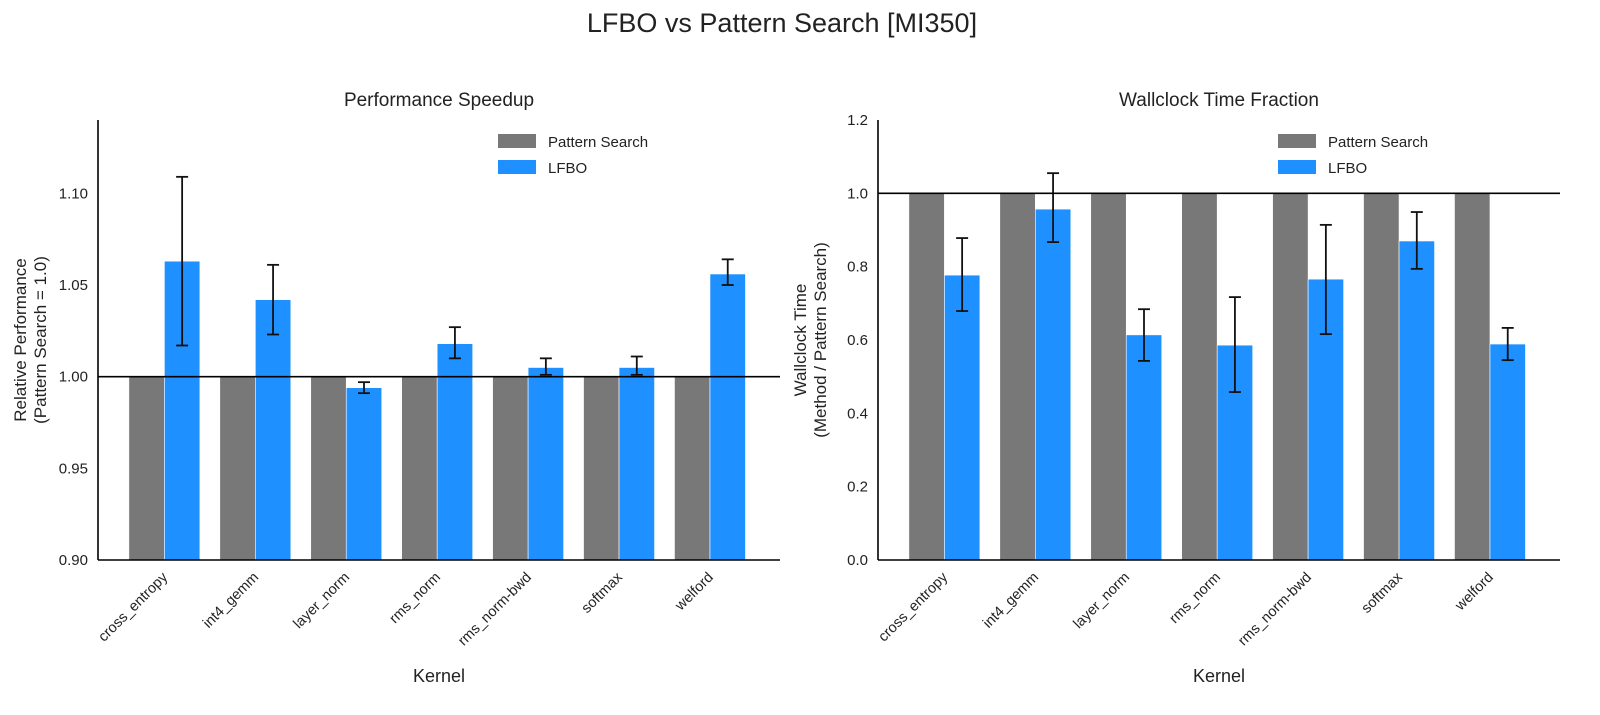 This screenshot has height=715, width=1600. What do you see at coordinates (73, 560) in the screenshot?
I see `y-tick-label: 0.90` at bounding box center [73, 560].